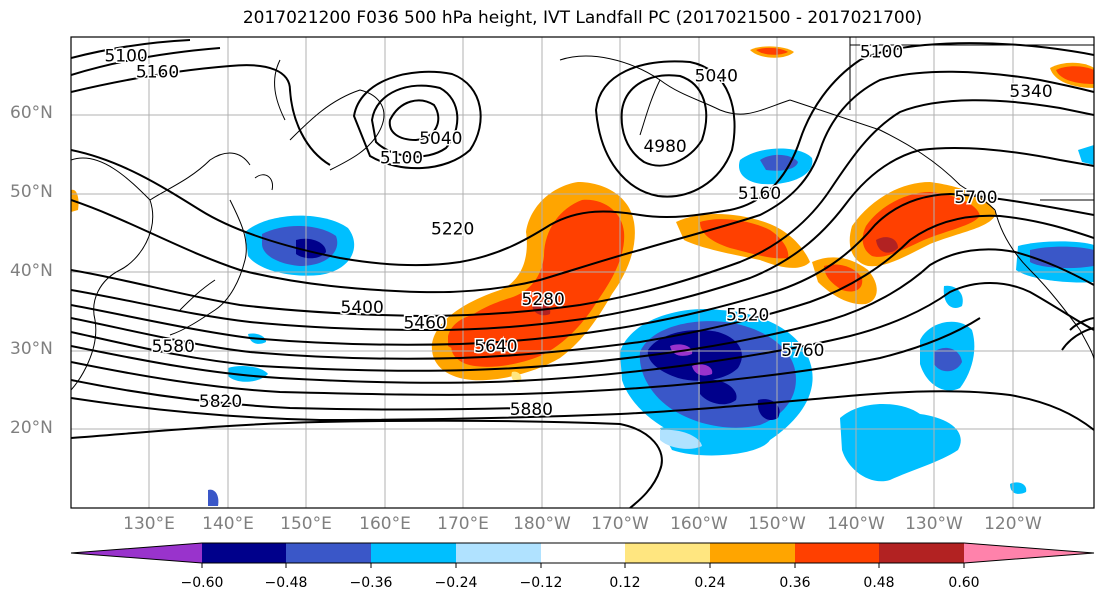  Describe the element at coordinates (456, 583) in the screenshot. I see `colorbar-tick: −0.24` at that location.